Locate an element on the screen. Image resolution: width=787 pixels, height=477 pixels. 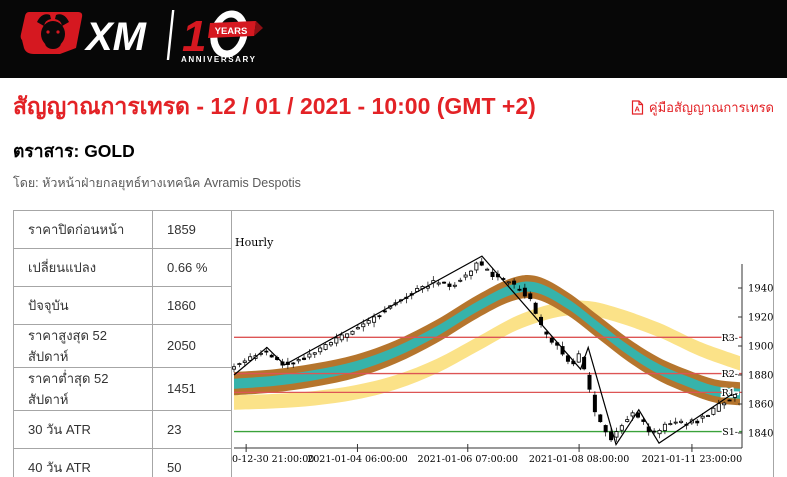
svg-text: A is located at coordinates (637, 109).